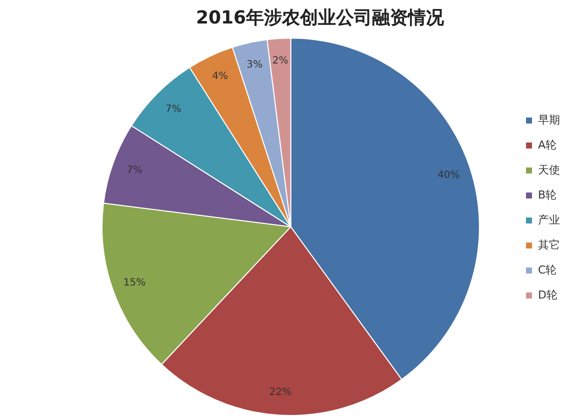 The height and width of the screenshot is (420, 580). Describe the element at coordinates (220, 76) in the screenshot. I see `data-label: 4%` at that location.